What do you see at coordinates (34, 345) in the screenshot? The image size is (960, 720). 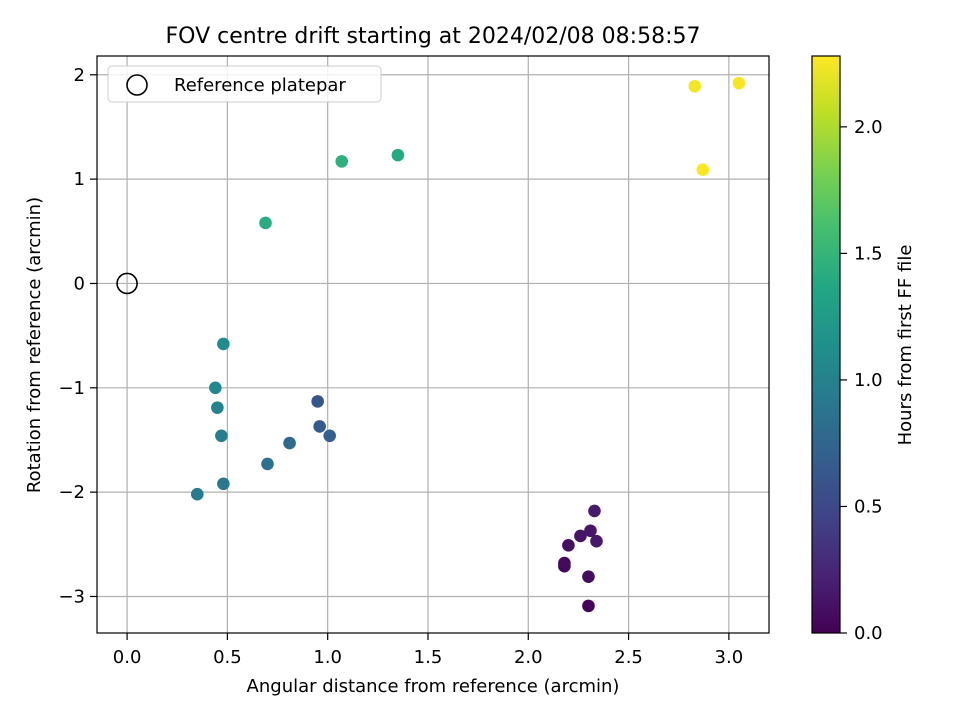 I see `y-axis-label: Rotation from reference (arcmin)` at bounding box center [34, 345].